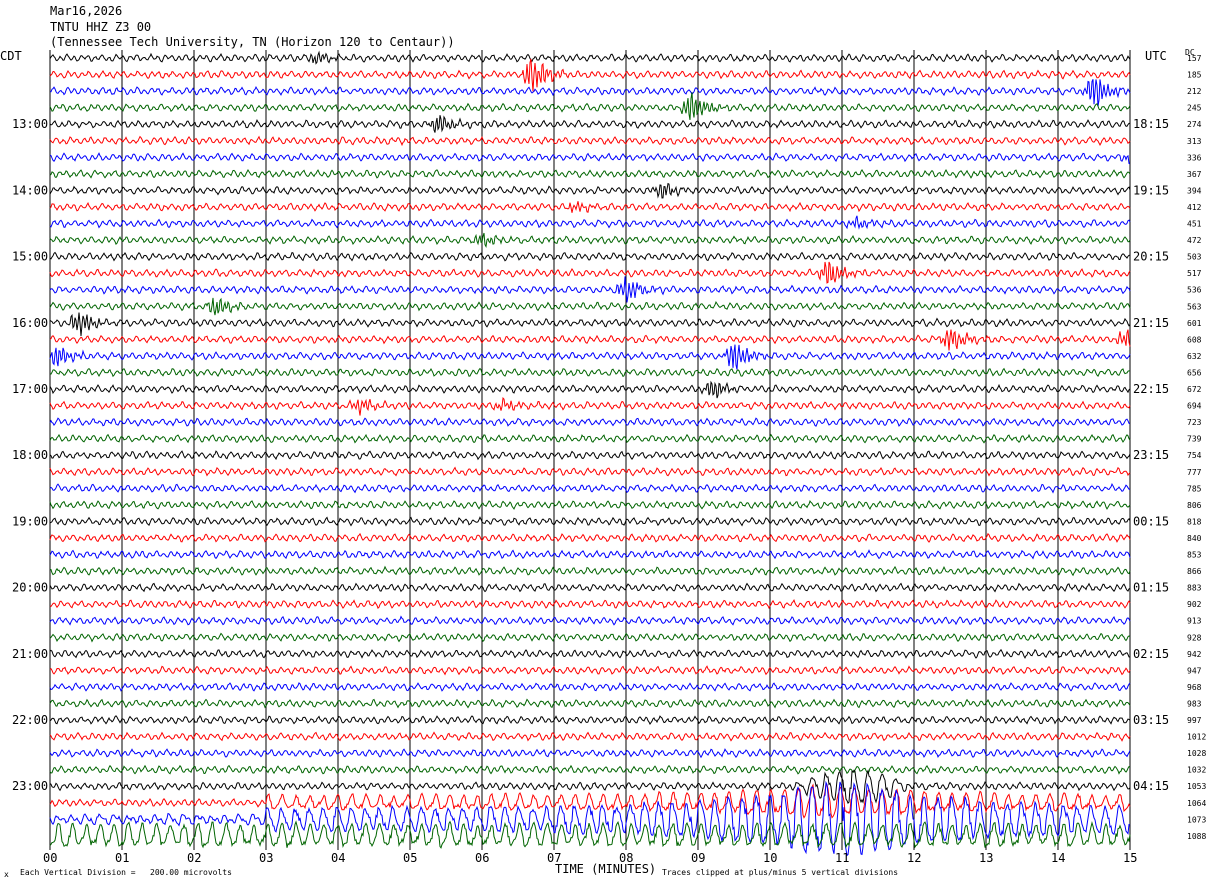  What do you see at coordinates (6, 874) in the screenshot?
I see `scale-icon: x` at bounding box center [6, 874].